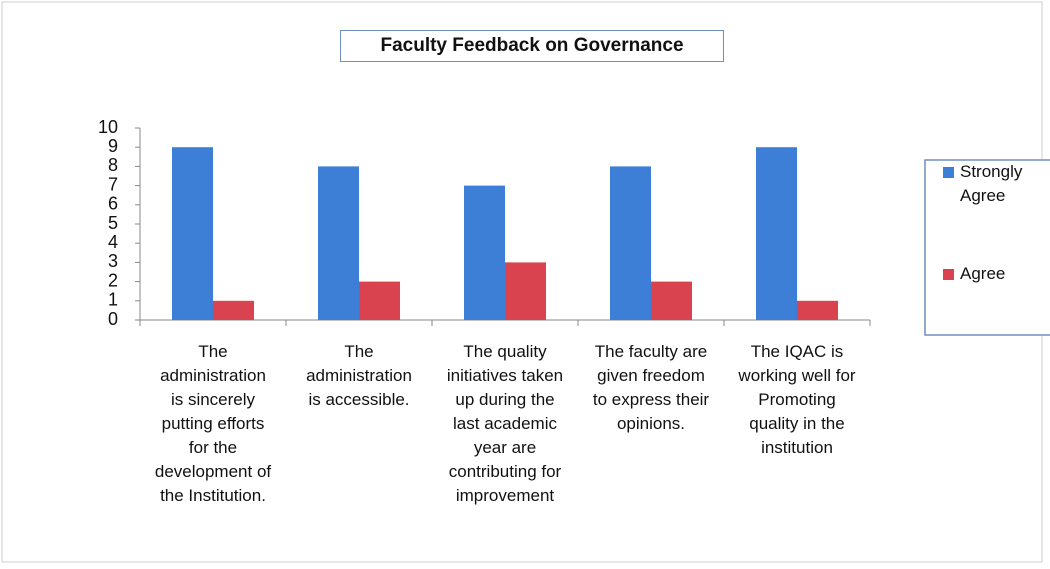 This screenshot has height=569, width=1050. Describe the element at coordinates (113, 300) in the screenshot. I see `y-tick-label: 1` at that location.